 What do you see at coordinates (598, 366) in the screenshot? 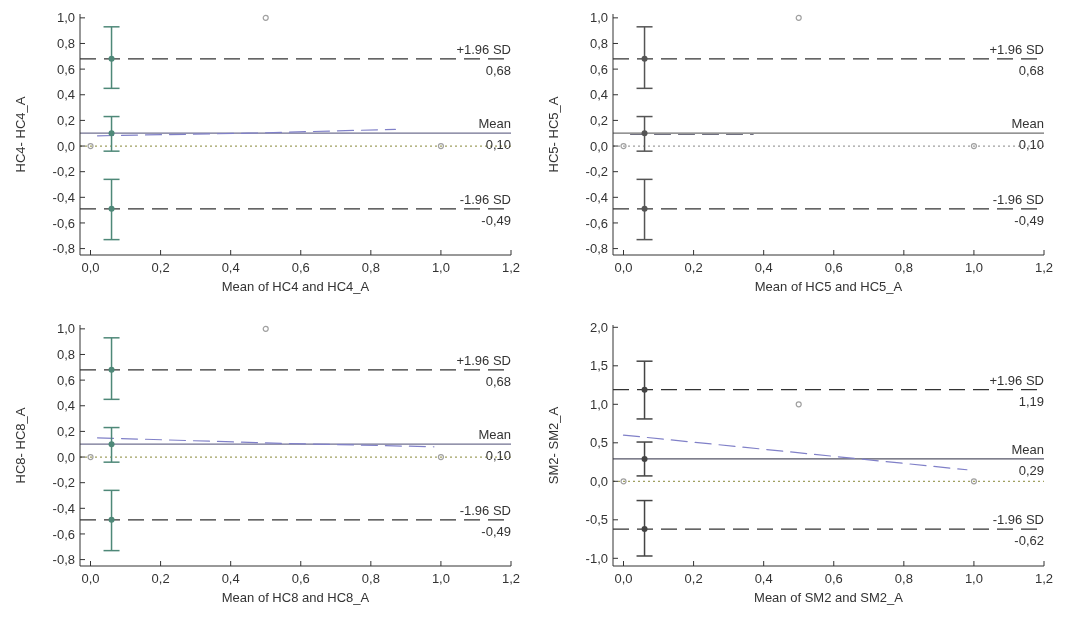
I see `y-tick-label: 1,5` at bounding box center [598, 366].